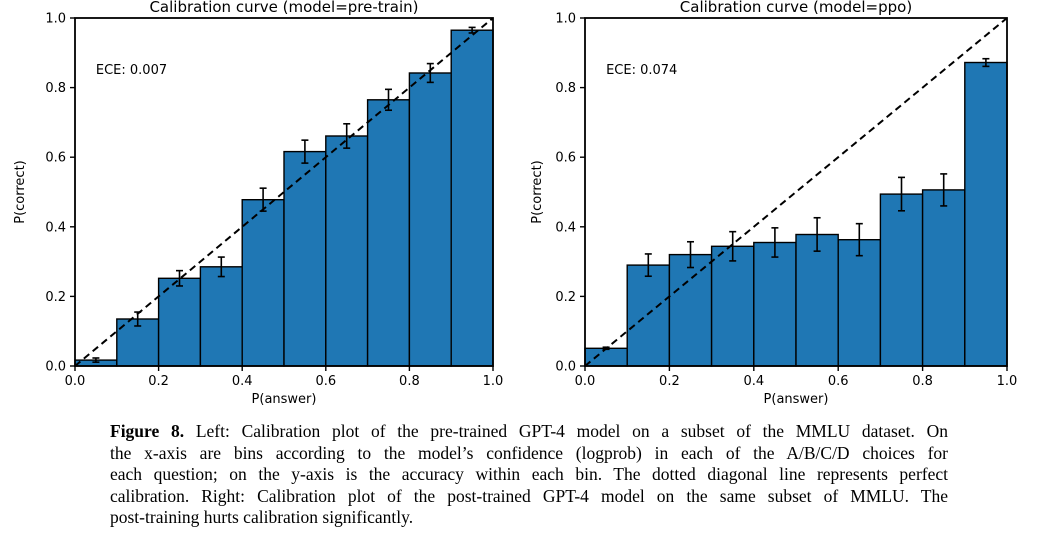  What do you see at coordinates (283, 8) in the screenshot?
I see `chart-title: Calibration curve (model=pre-train)` at bounding box center [283, 8].